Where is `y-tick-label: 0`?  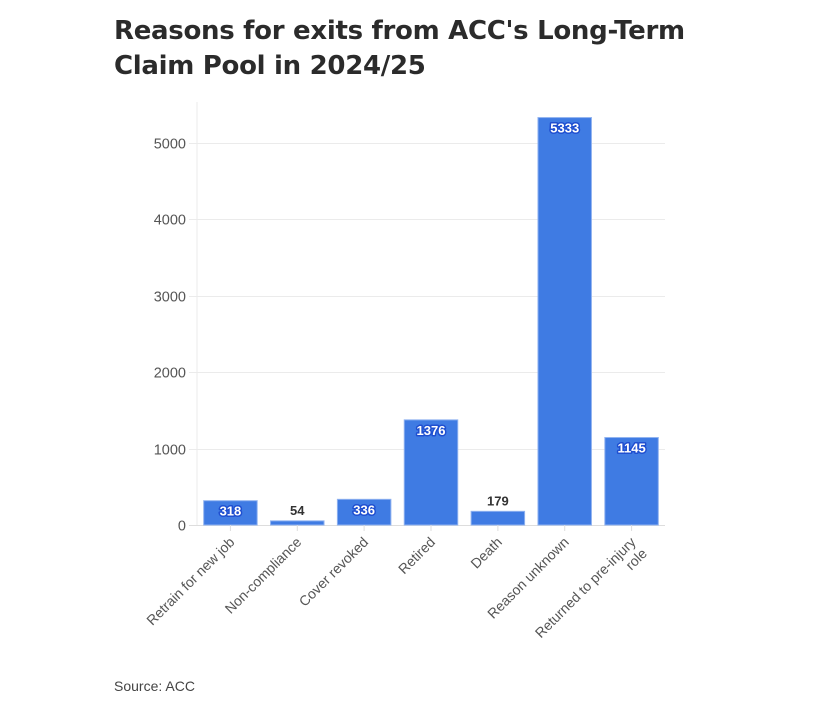 y-tick-label: 0 is located at coordinates (182, 527).